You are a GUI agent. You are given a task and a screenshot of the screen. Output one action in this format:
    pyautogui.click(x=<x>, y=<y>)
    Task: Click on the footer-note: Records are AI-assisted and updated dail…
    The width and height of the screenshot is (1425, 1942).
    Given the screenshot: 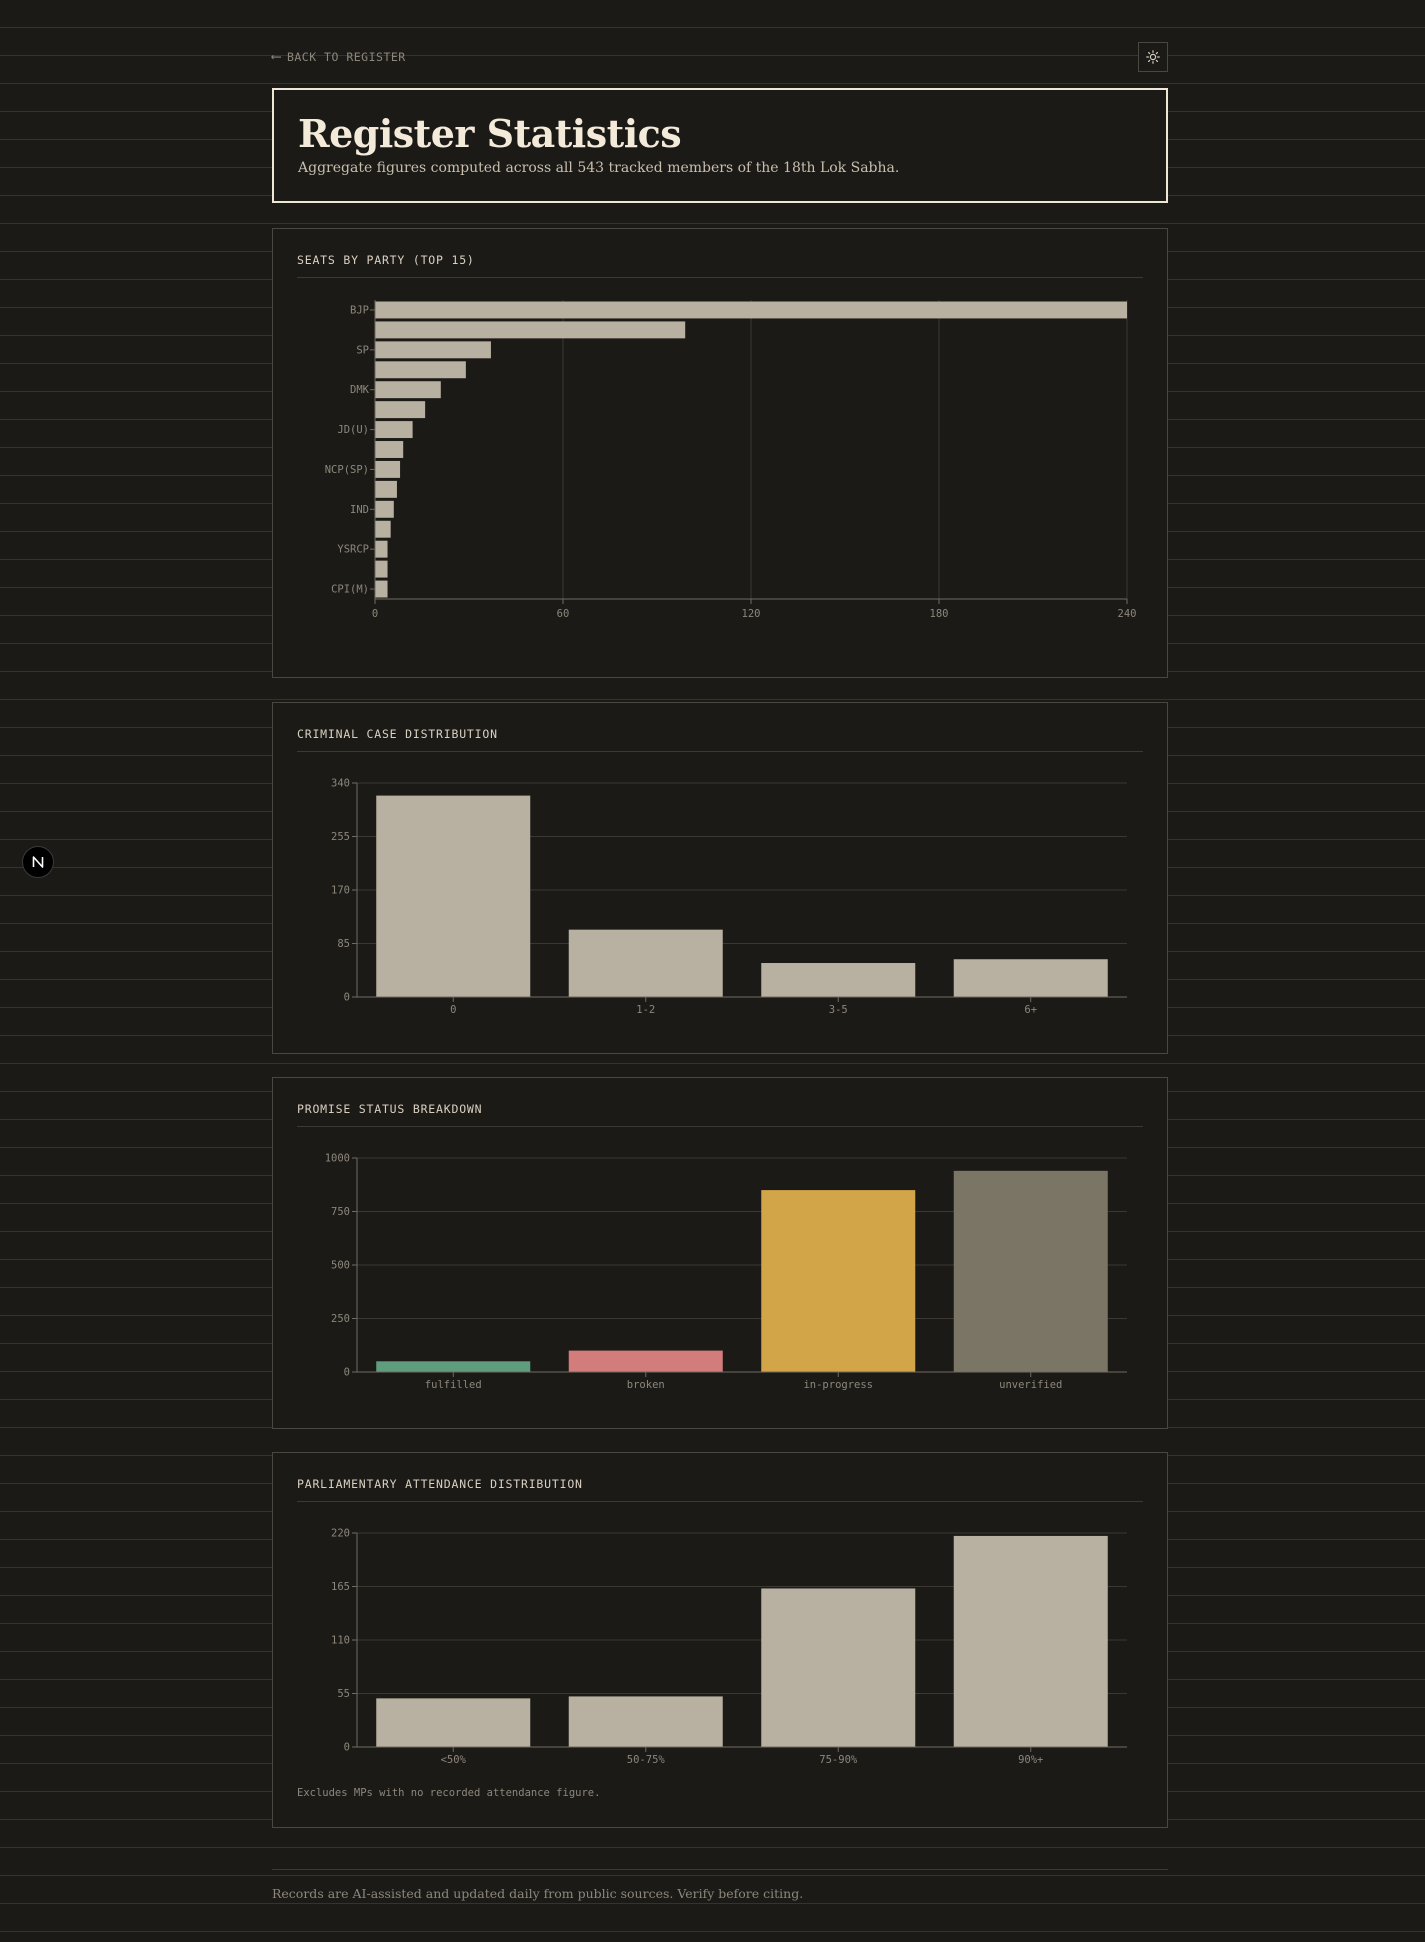 What is the action you would take?
    pyautogui.click(x=720, y=1885)
    